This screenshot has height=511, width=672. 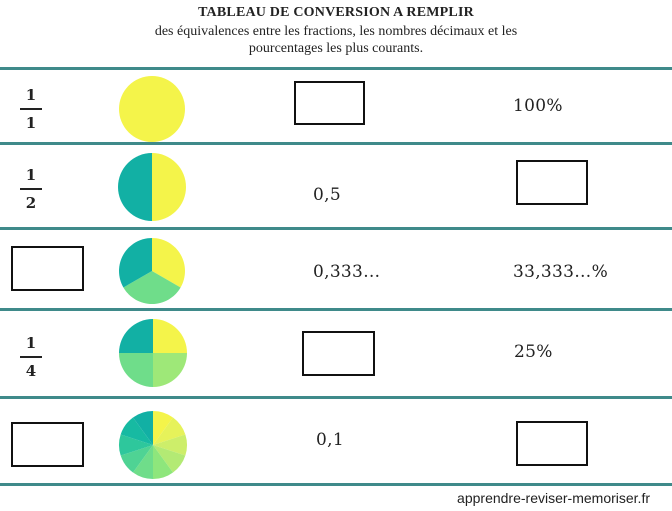 What do you see at coordinates (533, 352) in the screenshot?
I see `percent-value: 25%` at bounding box center [533, 352].